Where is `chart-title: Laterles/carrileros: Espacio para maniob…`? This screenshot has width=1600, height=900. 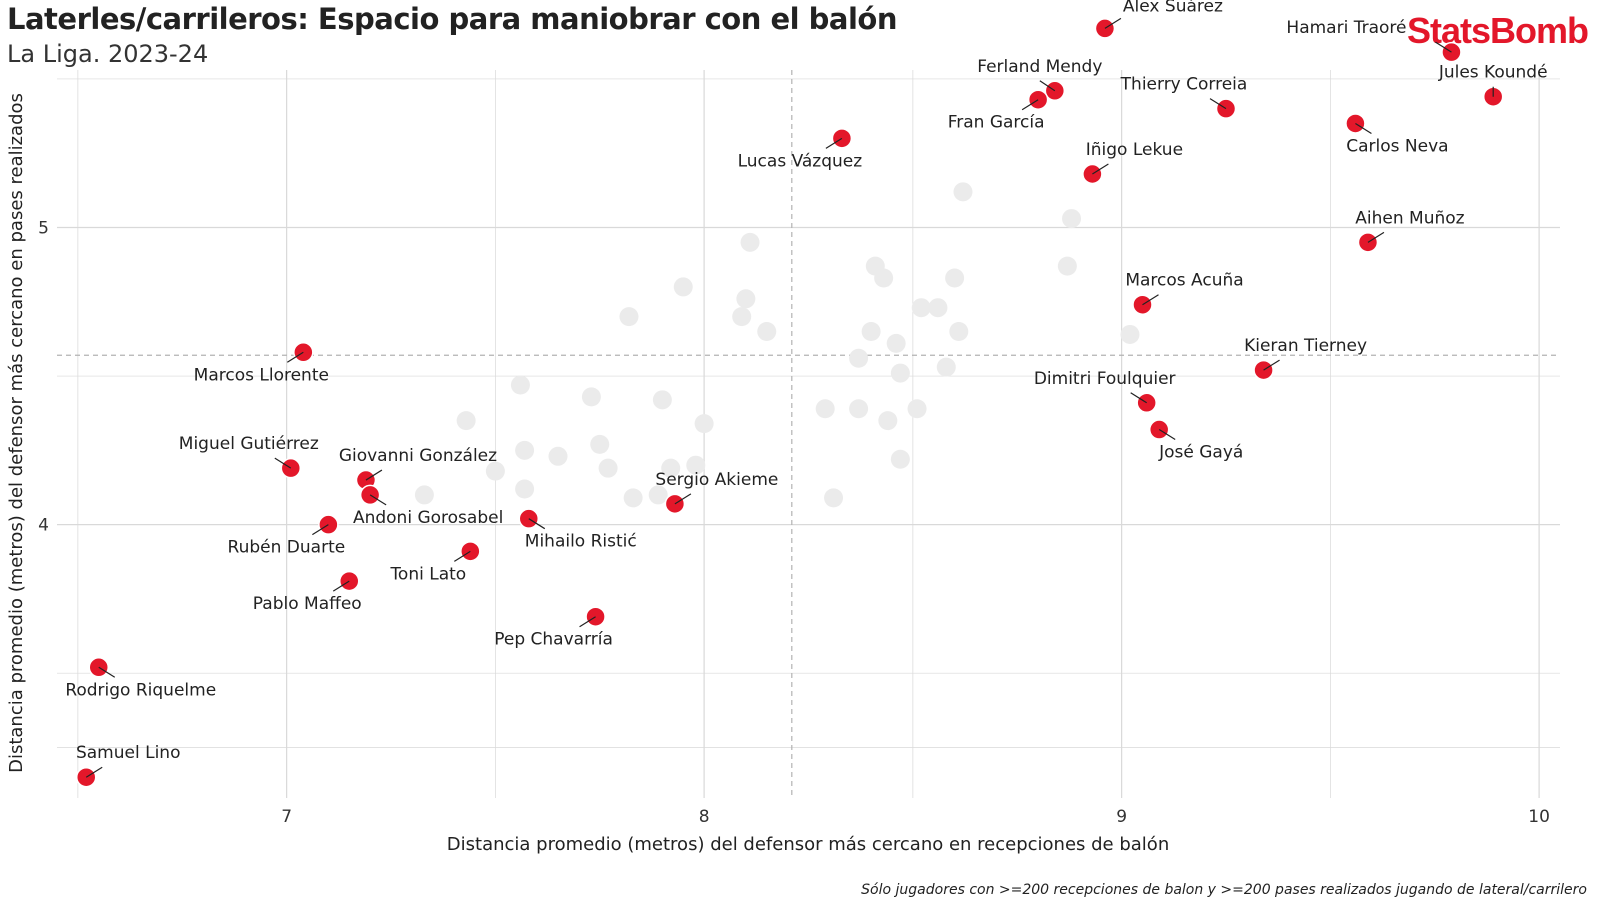 chart-title: Laterles/carrileros: Espacio para maniob… is located at coordinates (452, 19).